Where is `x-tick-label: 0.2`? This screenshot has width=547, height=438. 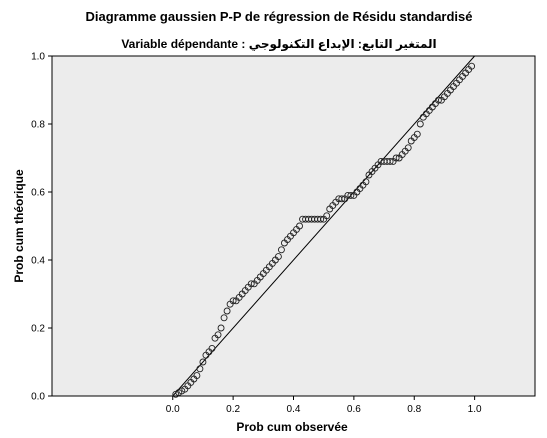 x-tick-label: 0.2 is located at coordinates (233, 409).